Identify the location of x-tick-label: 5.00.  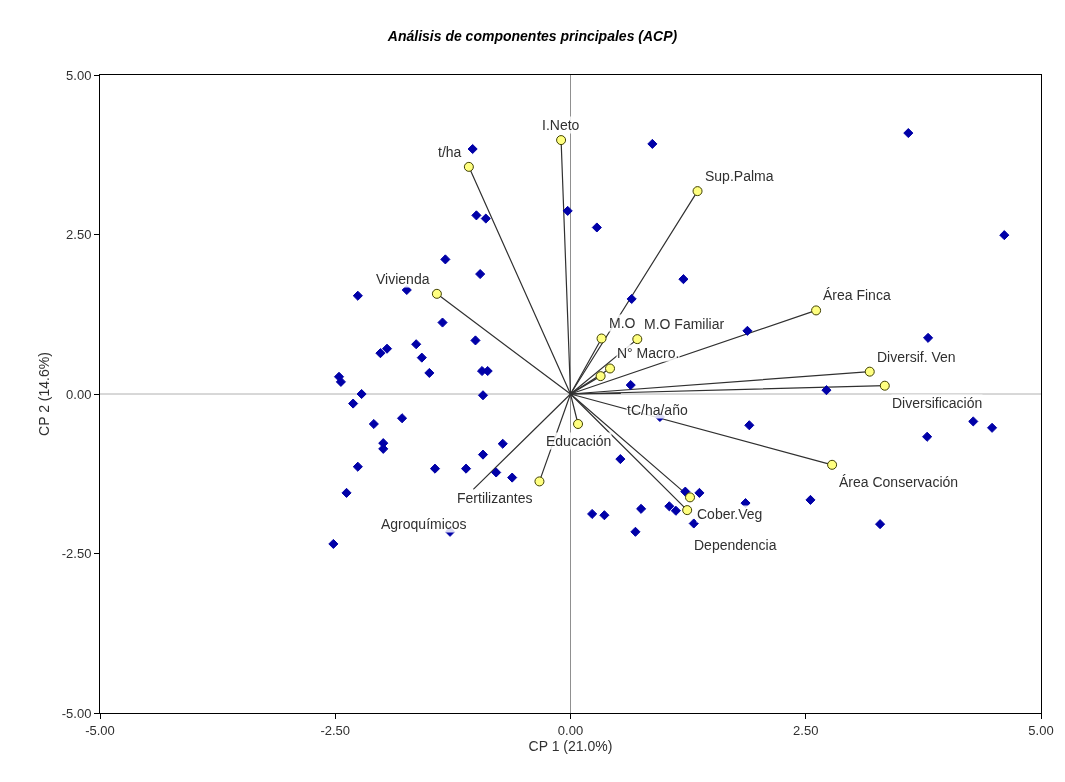
(1041, 730).